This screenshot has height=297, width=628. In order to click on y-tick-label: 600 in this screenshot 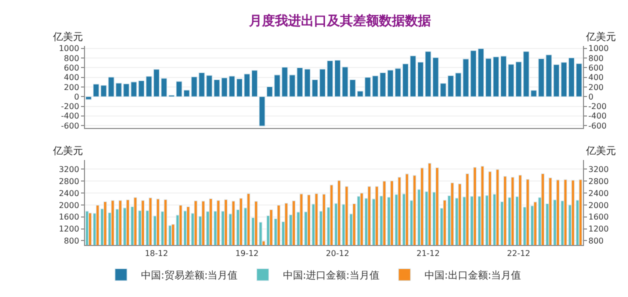, I will do `click(72, 67)`.